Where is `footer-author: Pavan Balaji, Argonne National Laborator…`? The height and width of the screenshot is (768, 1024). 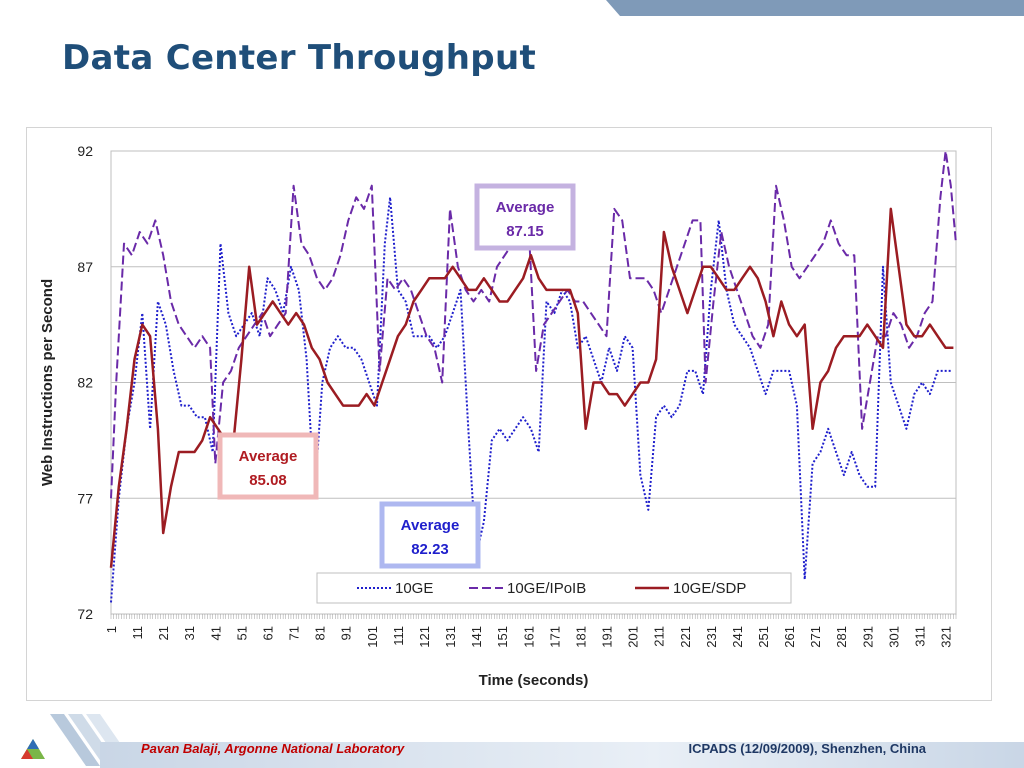
footer-author: Pavan Balaji, Argonne National Laborator… is located at coordinates (273, 748).